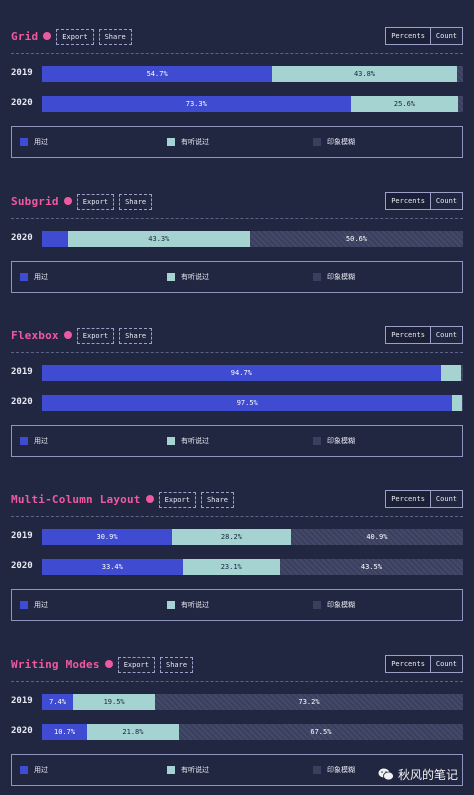  Describe the element at coordinates (320, 732) in the screenshot. I see `bar-segment: 67.5%` at that location.